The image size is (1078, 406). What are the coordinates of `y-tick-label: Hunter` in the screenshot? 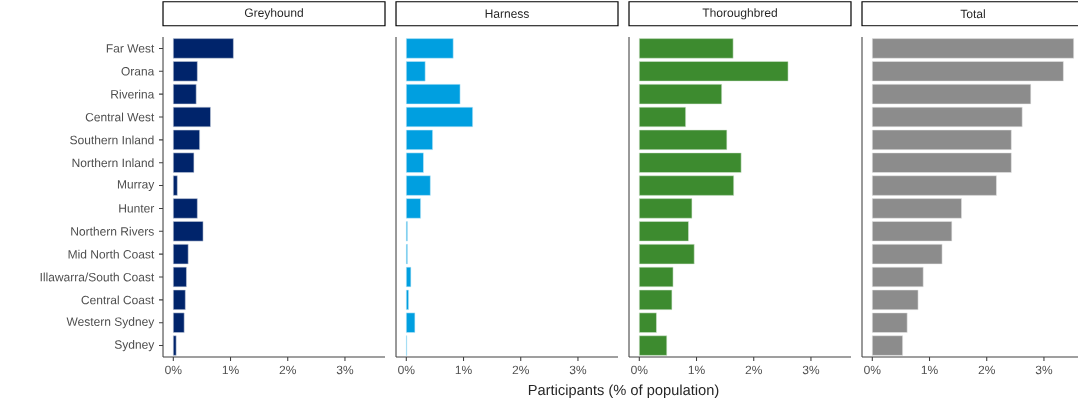 It's located at (137, 208).